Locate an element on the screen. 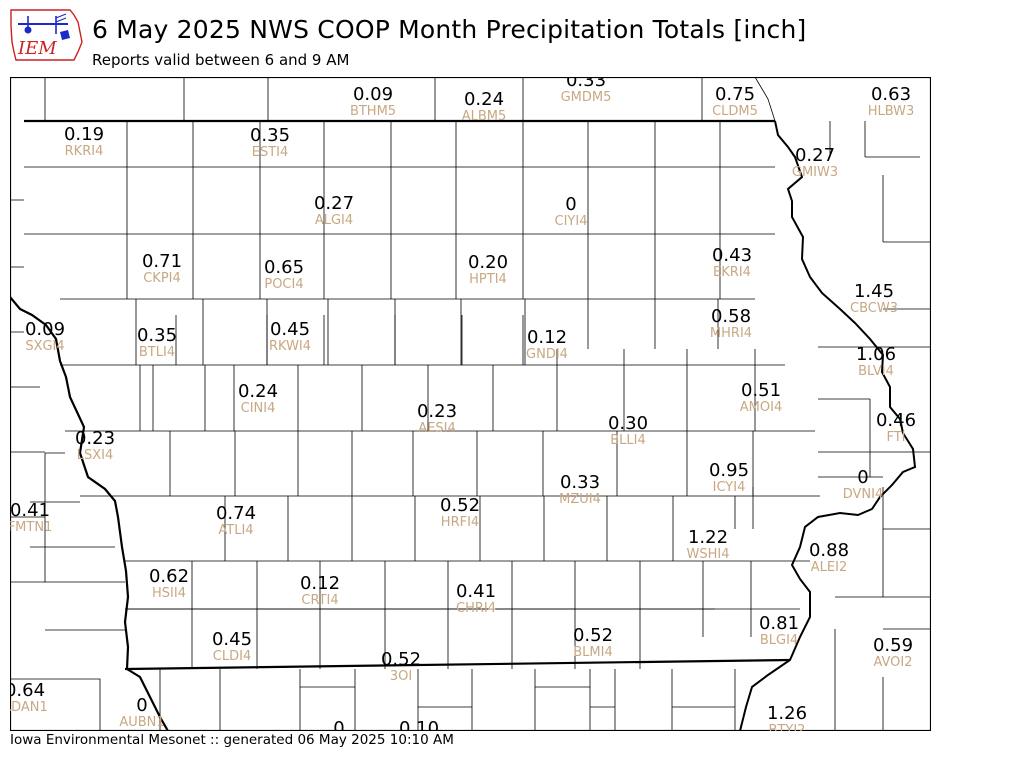 This screenshot has width=1024, height=768. station-unlabeled-46: 0 is located at coordinates (338, 724).